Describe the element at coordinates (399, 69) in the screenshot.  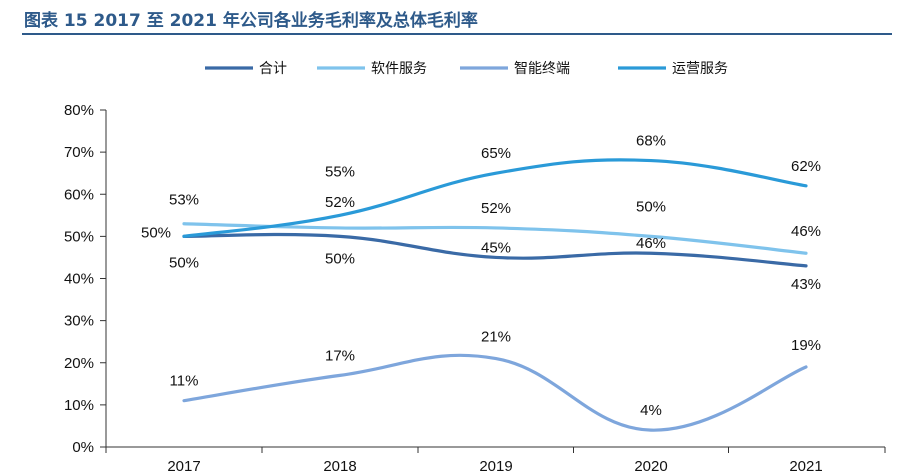
I see `legend-label-software-service: 软件服务` at that location.